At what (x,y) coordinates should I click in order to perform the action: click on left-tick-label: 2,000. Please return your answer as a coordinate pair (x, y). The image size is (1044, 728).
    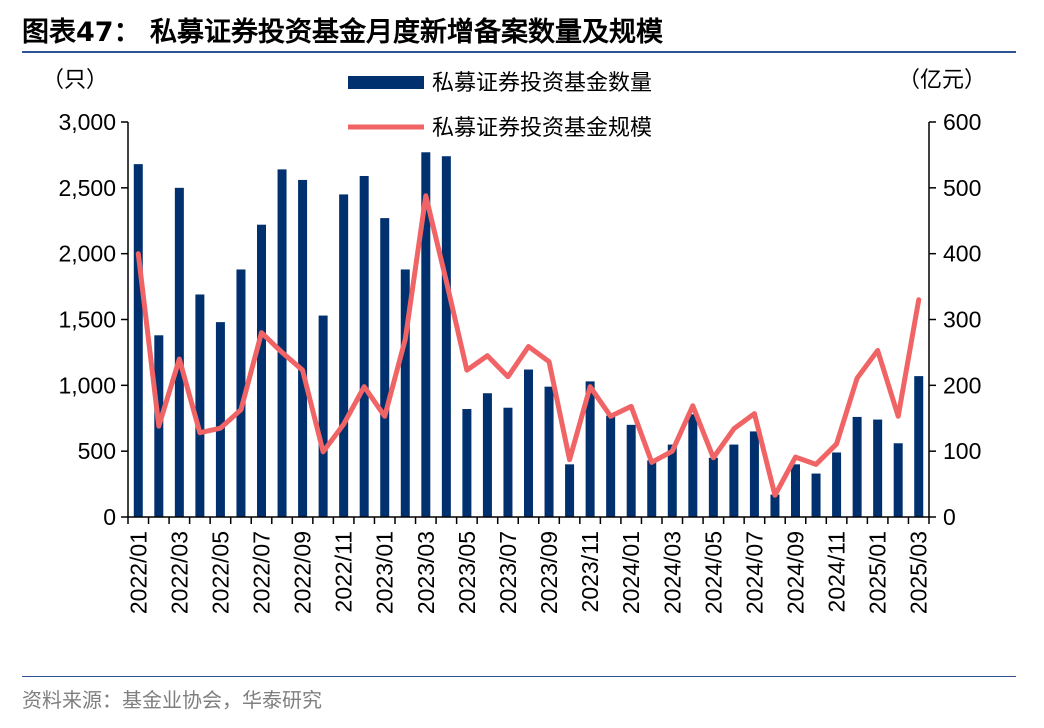
    Looking at the image, I should click on (87, 254).